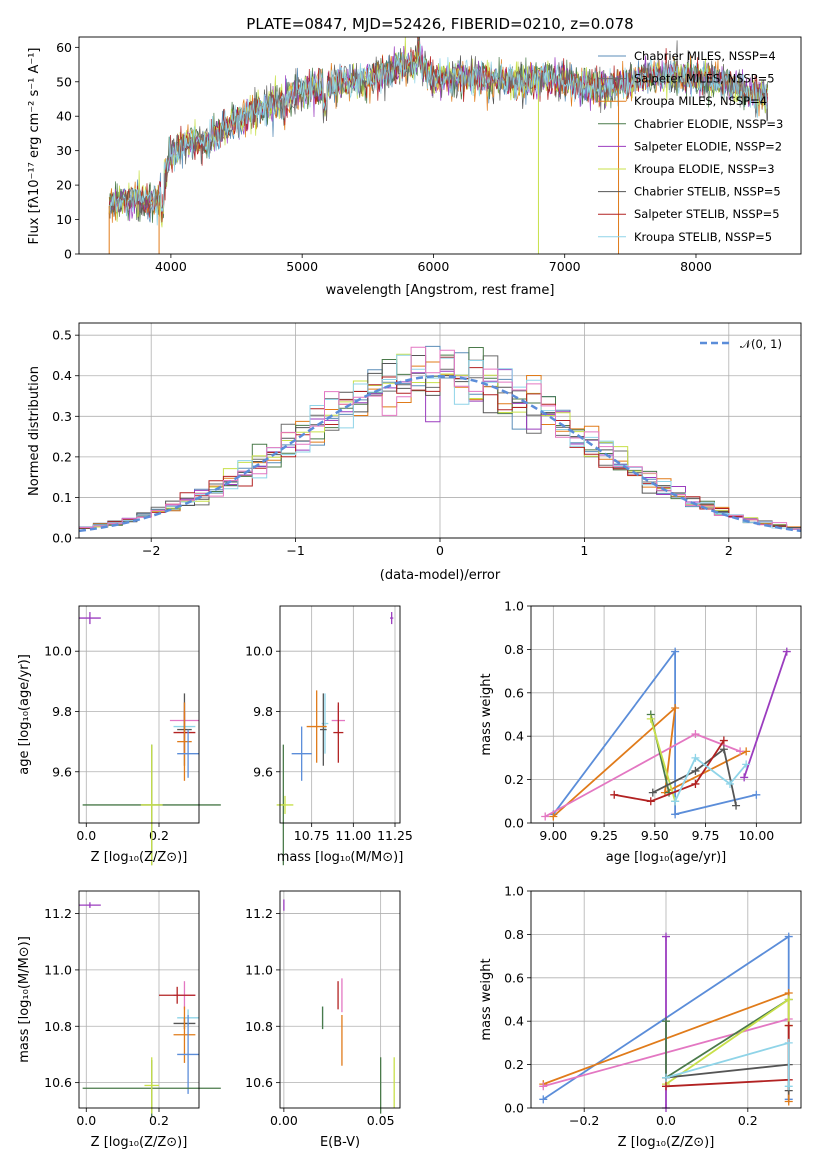 The width and height of the screenshot is (819, 1170). I want to click on panel-grid-ticks: 0.0 0.2 9.6 9.8 10.0, so click(121, 724).